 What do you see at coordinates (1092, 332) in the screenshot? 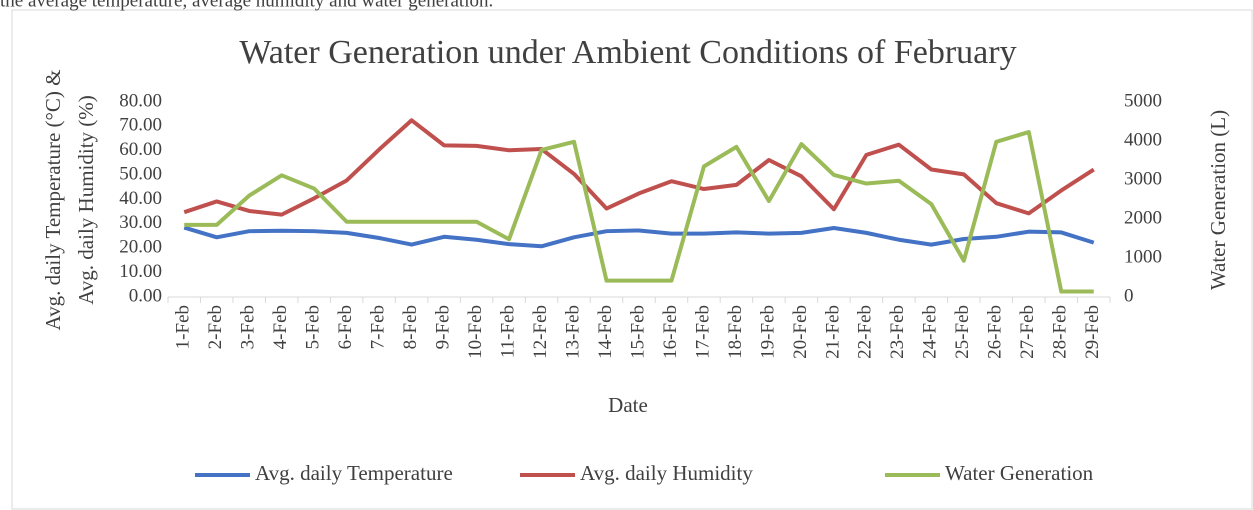
I see `x-tick-label: 29-Feb` at bounding box center [1092, 332].